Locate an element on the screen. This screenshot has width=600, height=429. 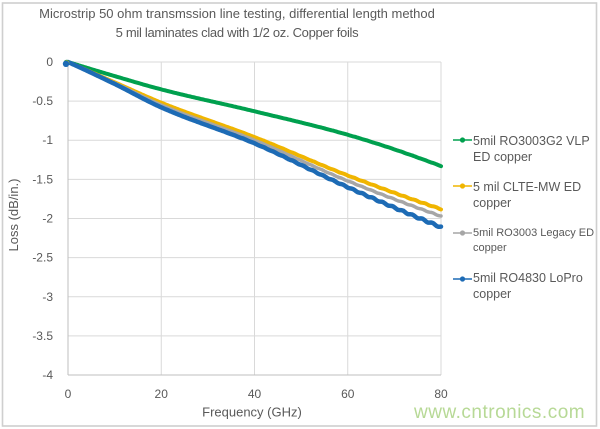
svg-text: 60 is located at coordinates (348, 394).